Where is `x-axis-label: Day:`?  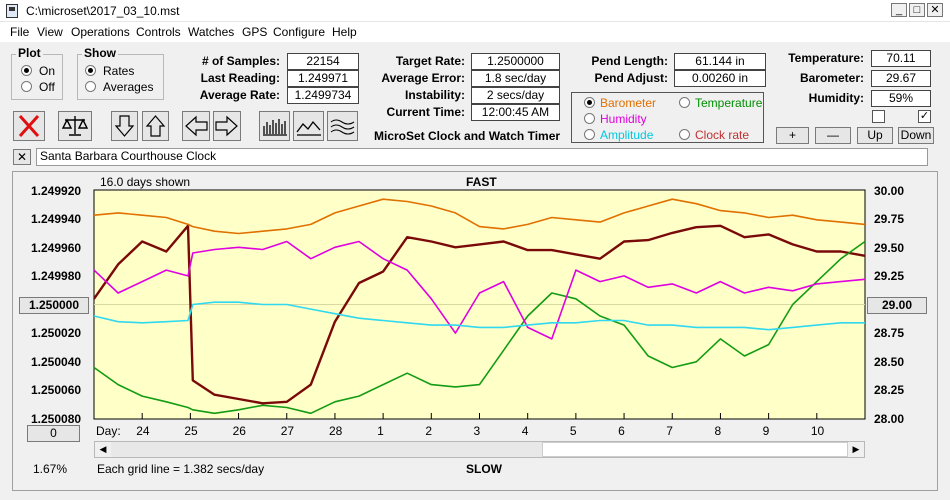 x-axis-label: Day: is located at coordinates (108, 431).